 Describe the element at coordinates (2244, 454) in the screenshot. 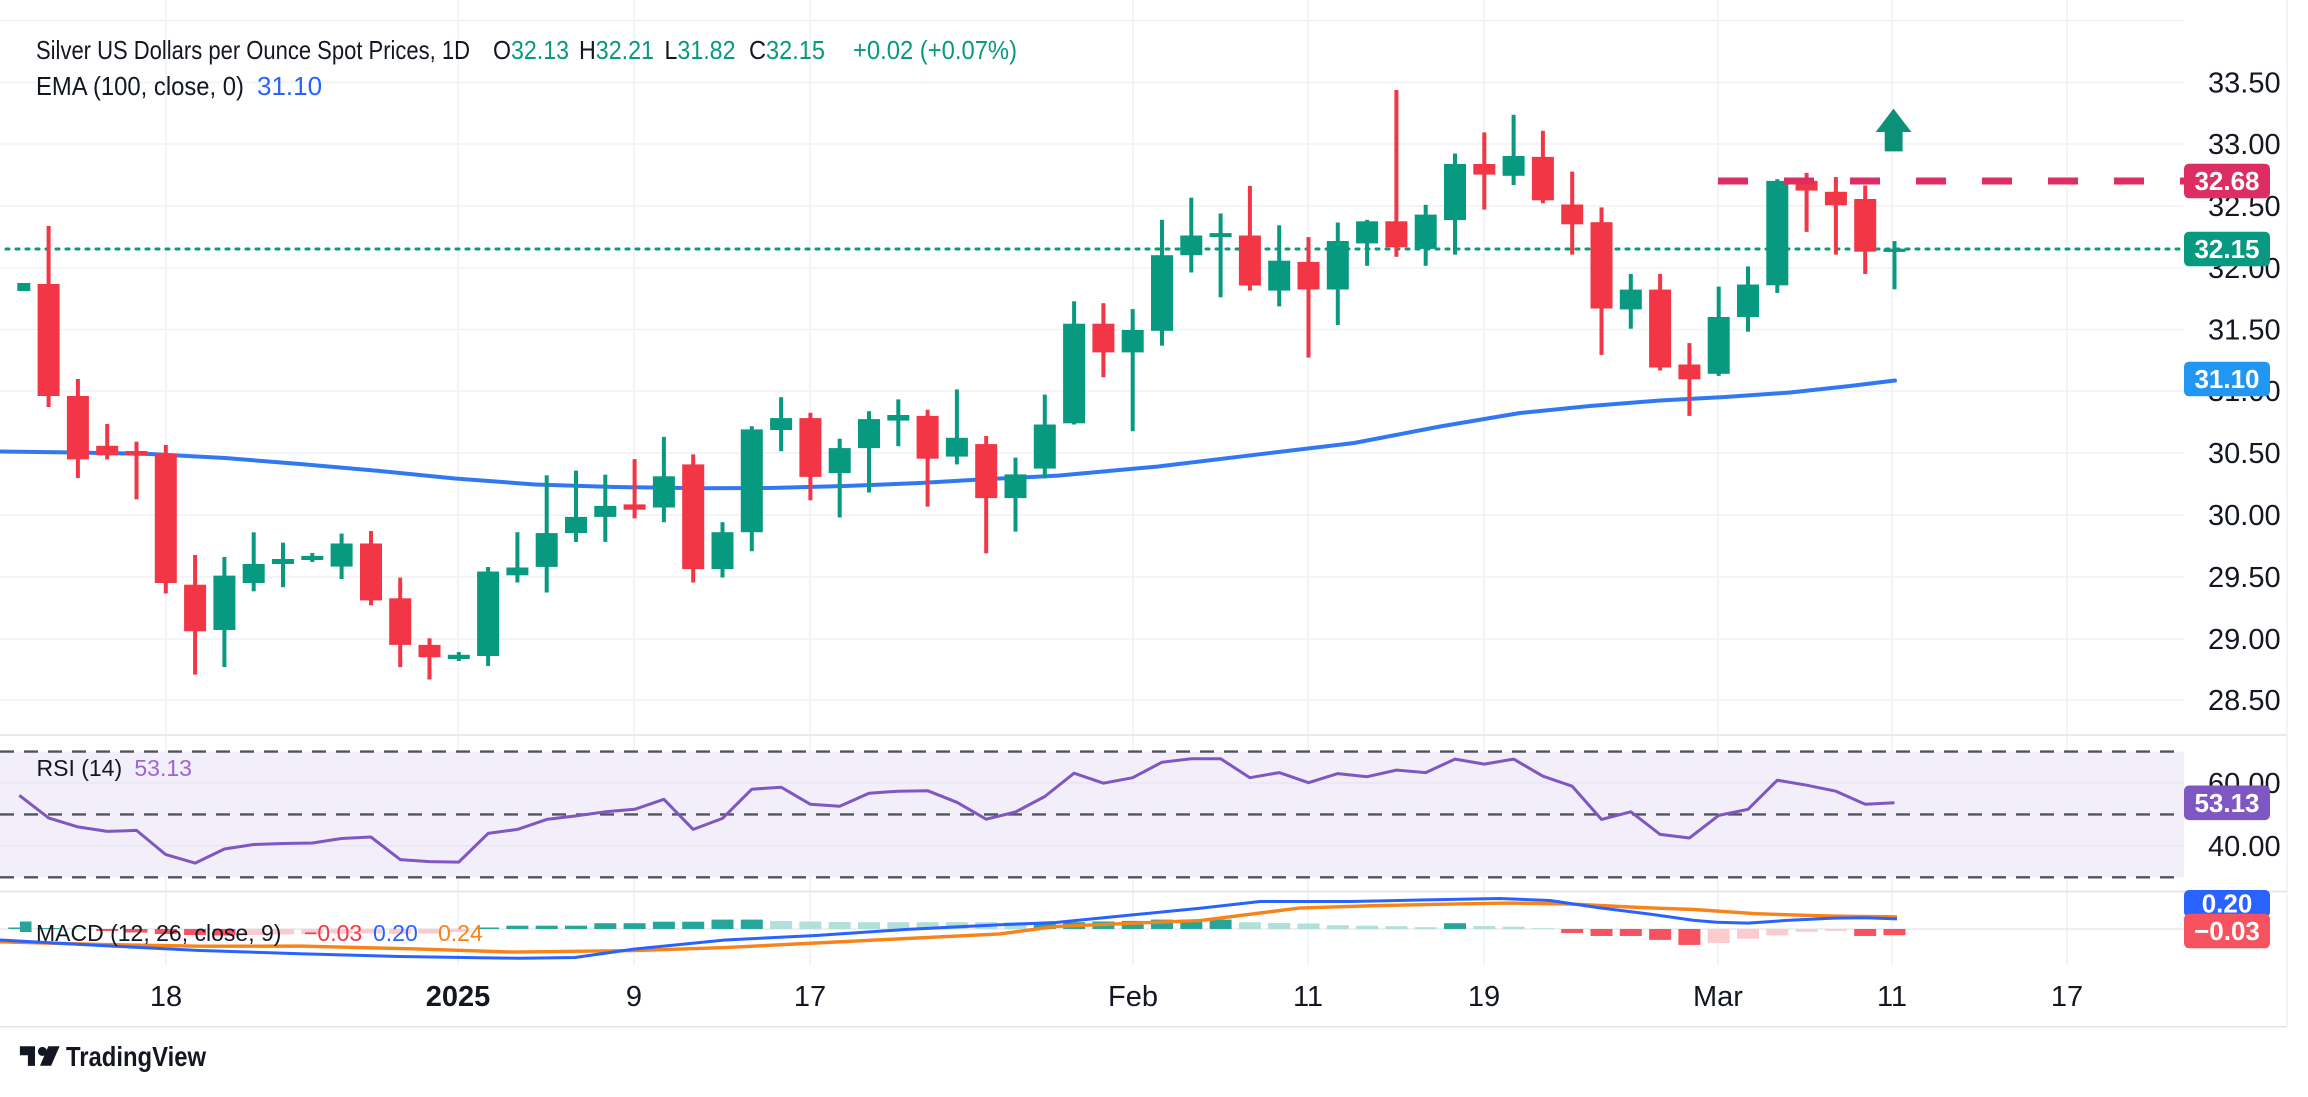

I see `svg-text: 30.50` at that location.